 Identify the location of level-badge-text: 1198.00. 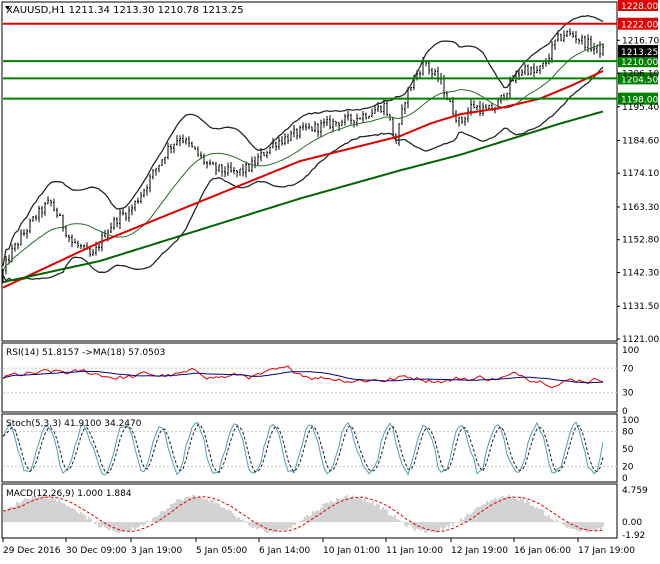
(639, 101).